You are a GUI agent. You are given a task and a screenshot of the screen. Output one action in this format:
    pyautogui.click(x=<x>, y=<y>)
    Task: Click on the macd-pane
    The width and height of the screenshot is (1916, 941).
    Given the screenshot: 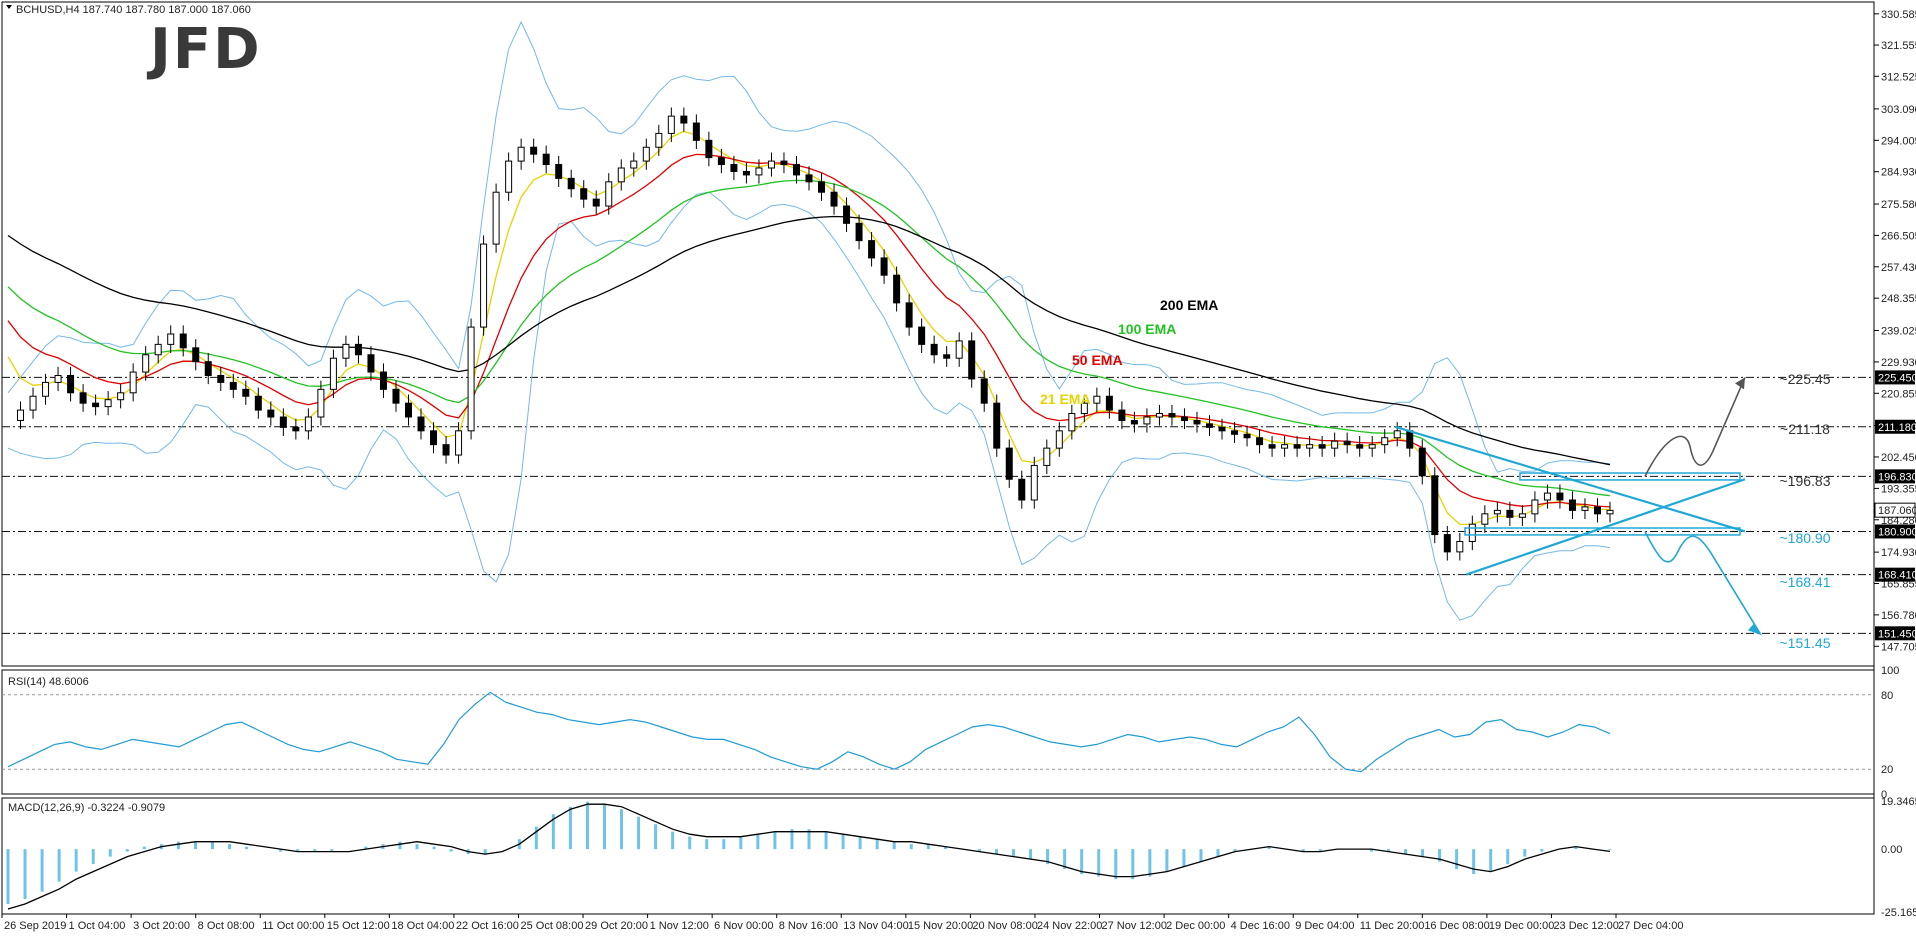 What is the action you would take?
    pyautogui.click(x=938, y=856)
    